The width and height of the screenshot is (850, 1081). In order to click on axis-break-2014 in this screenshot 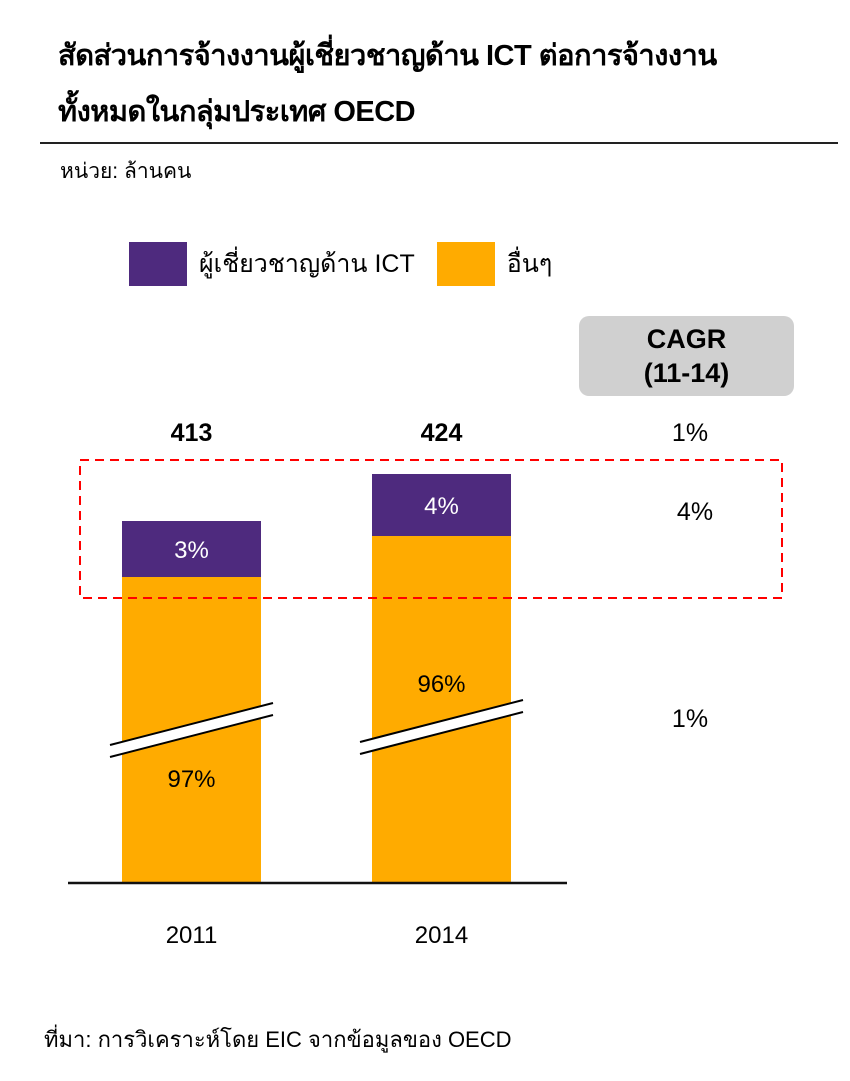, I will do `click(441, 727)`.